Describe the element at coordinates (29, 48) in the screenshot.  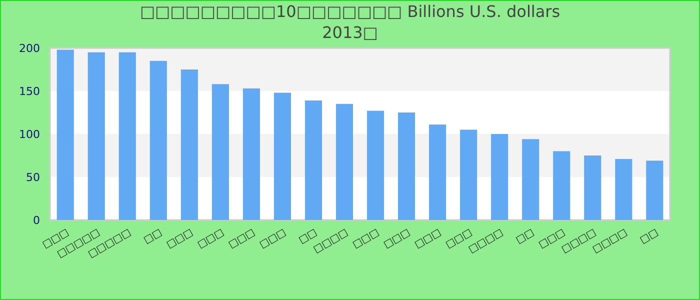
I see `y-tick-label: 200` at that location.